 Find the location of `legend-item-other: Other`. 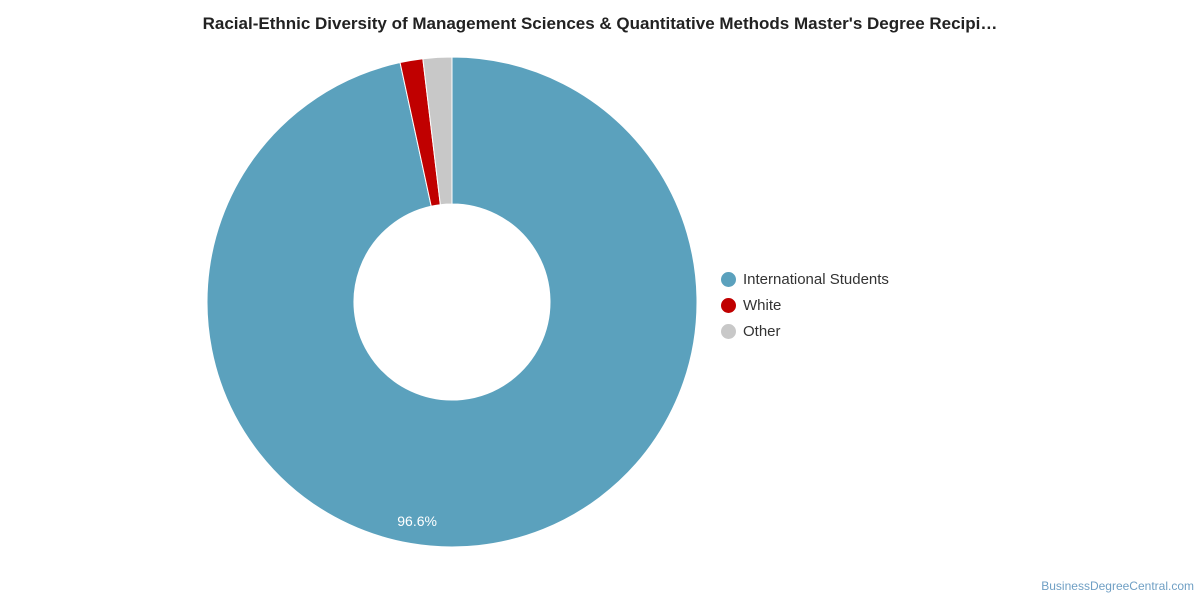

legend-item-other: Other is located at coordinates (805, 331).